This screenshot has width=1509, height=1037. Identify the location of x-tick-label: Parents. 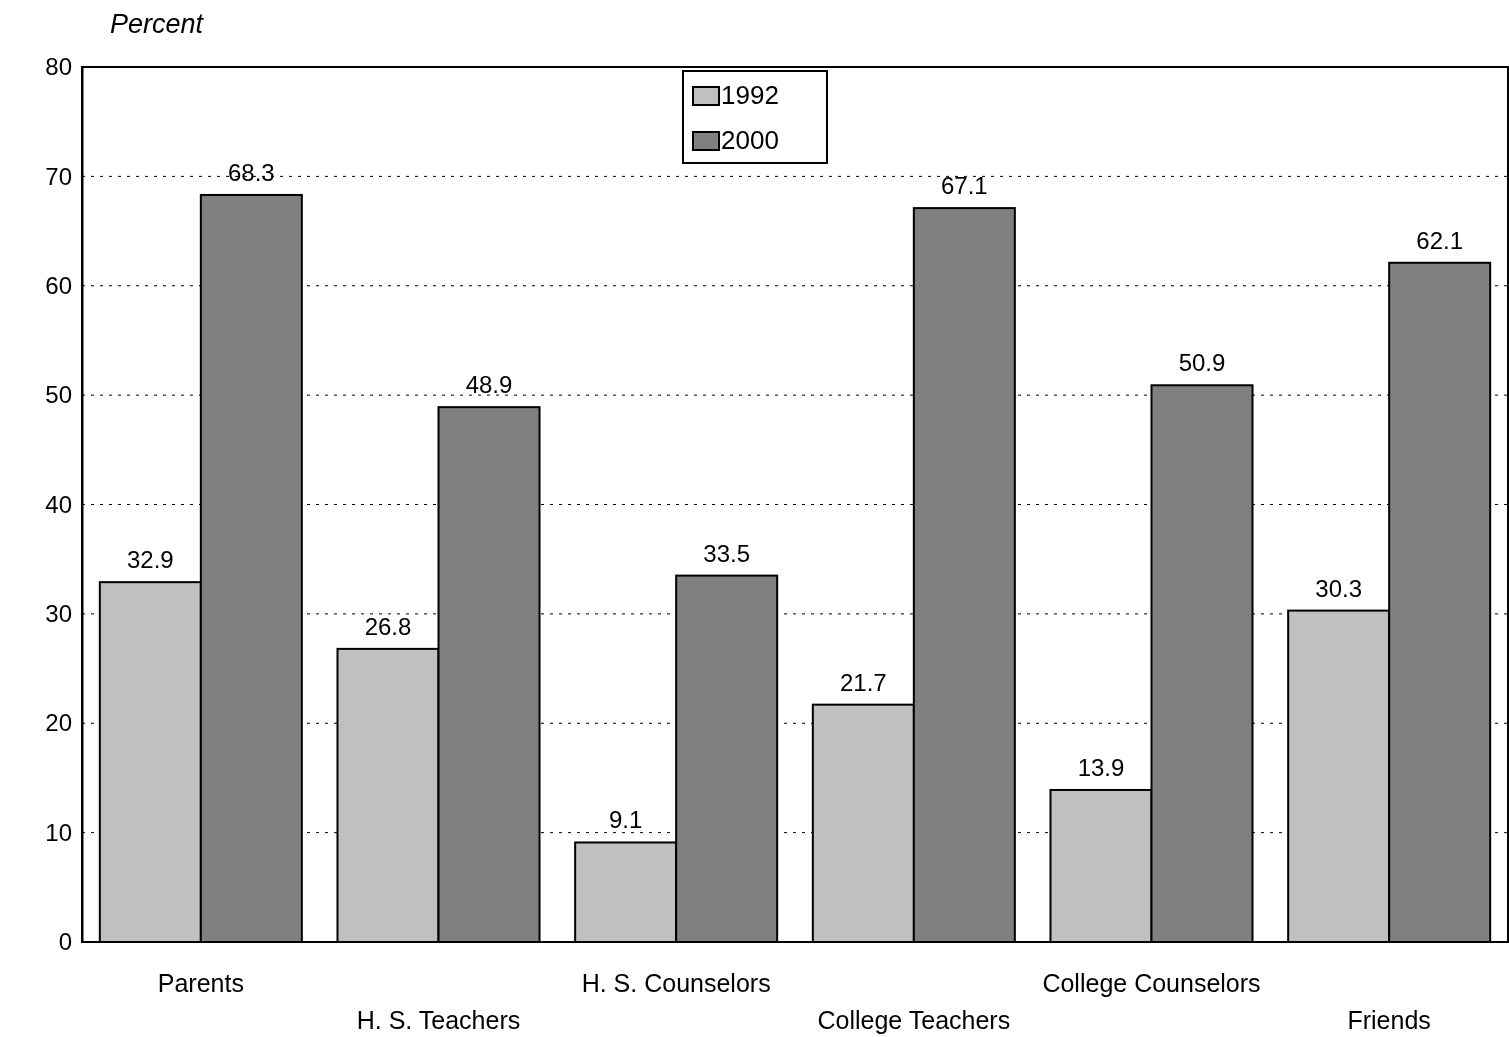
(200, 983).